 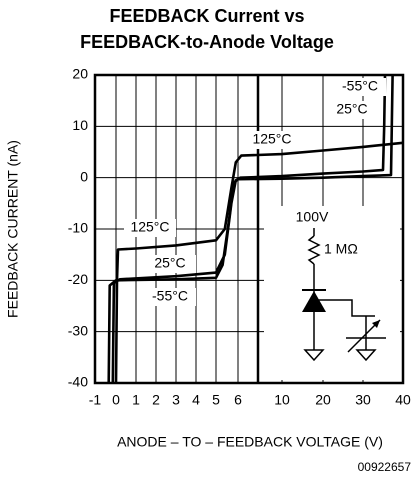 What do you see at coordinates (282, 400) in the screenshot?
I see `x-tick-label: 10` at bounding box center [282, 400].